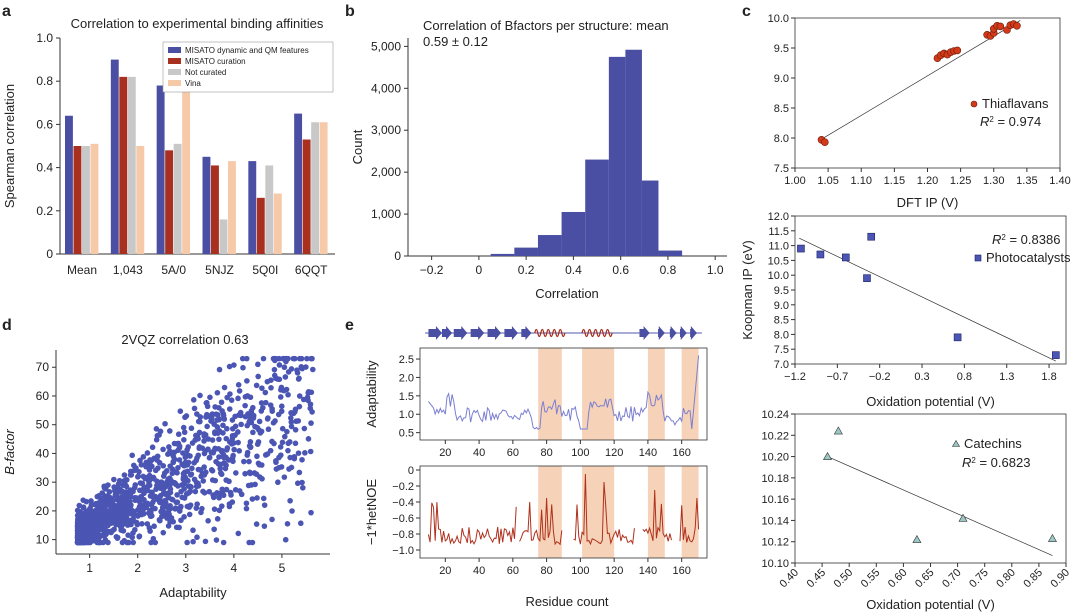  I want to click on x-tick-label: 0.70, so click(952, 579).